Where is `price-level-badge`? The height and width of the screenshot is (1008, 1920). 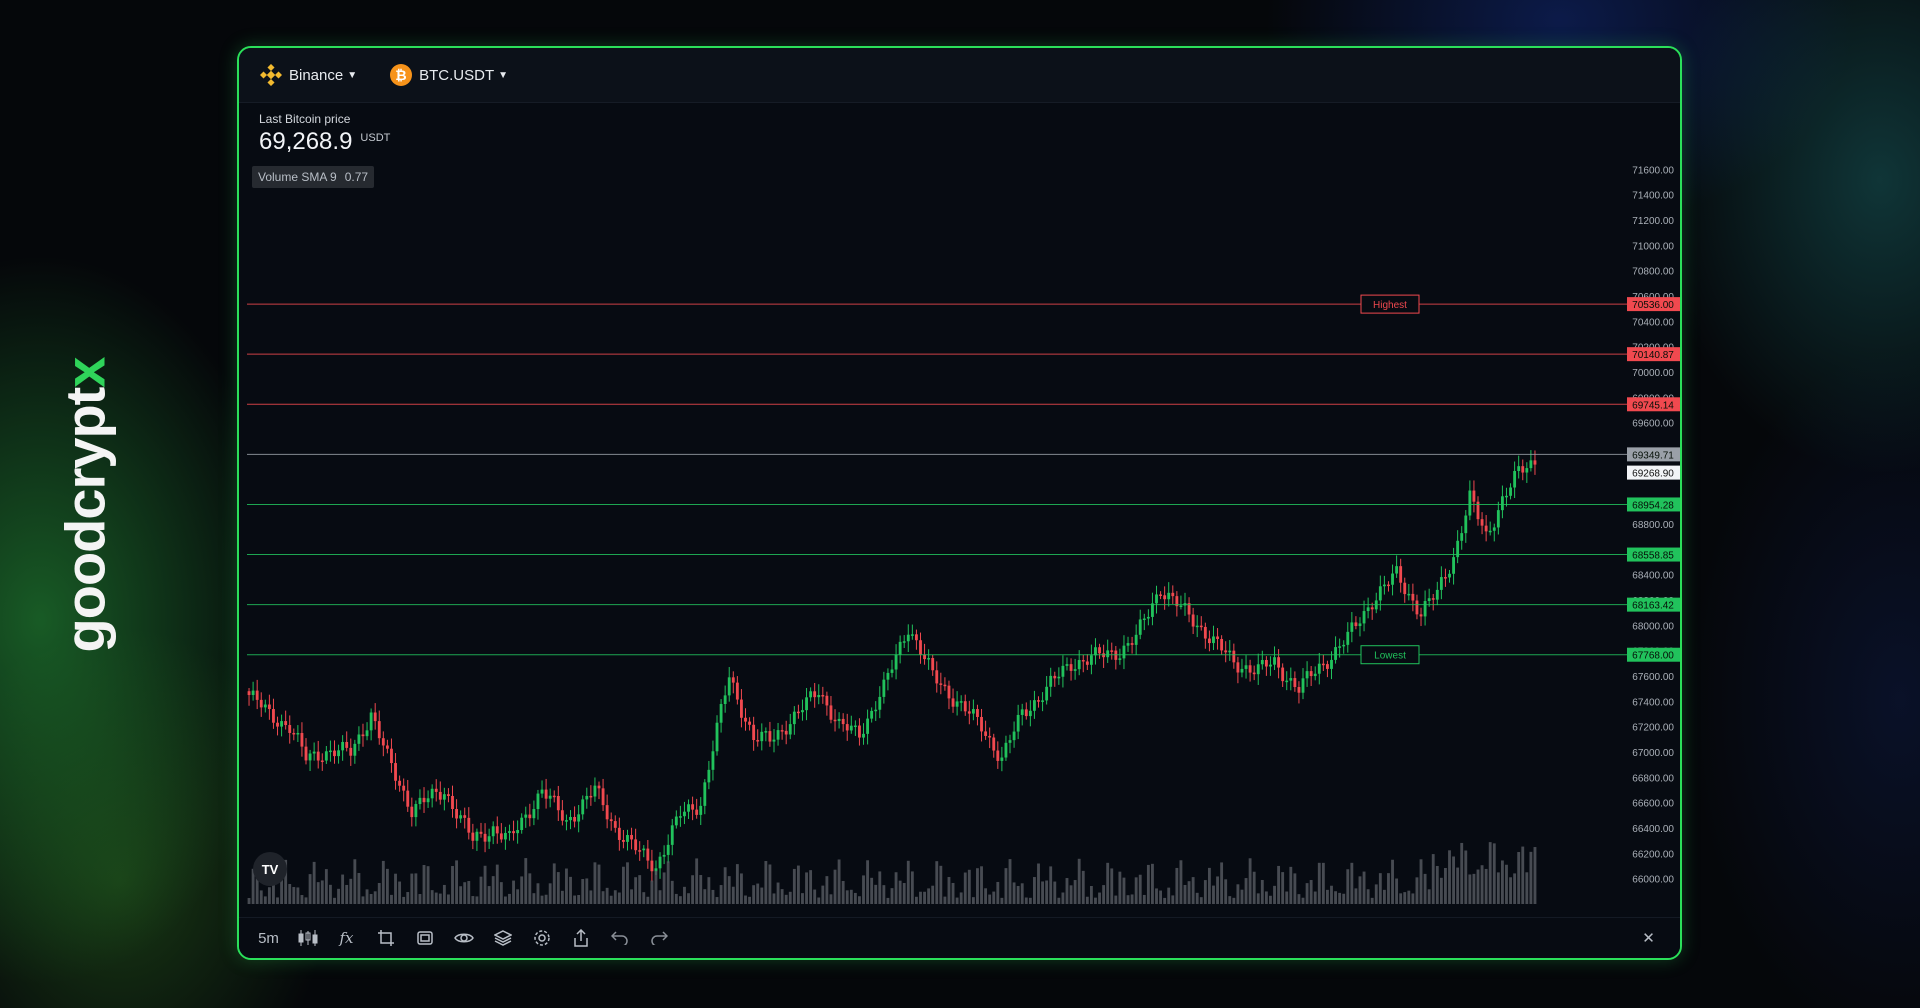 price-level-badge is located at coordinates (1653, 354).